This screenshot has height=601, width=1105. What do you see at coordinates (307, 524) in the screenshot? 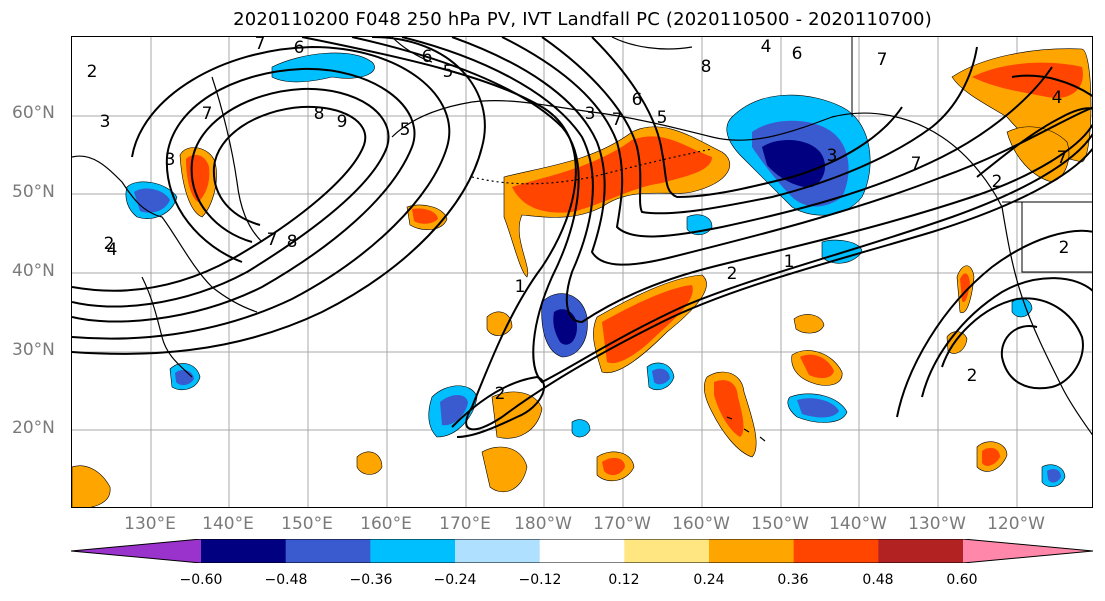
I see `lon-label: 150°E` at bounding box center [307, 524].